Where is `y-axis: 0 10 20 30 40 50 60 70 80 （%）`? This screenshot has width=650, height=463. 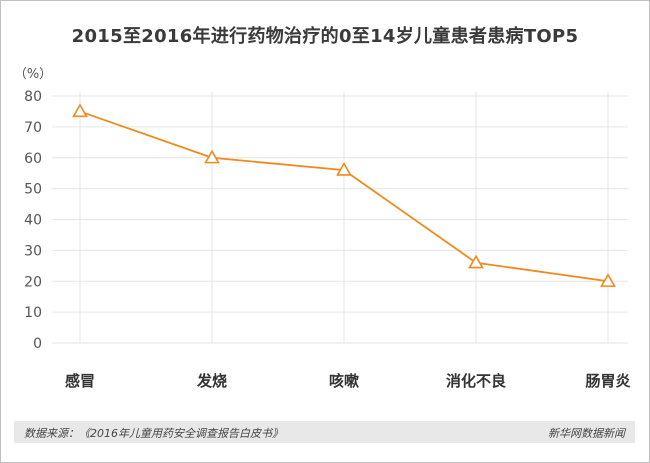 y-axis: 0 10 20 30 40 50 60 70 80 （%） is located at coordinates (33, 209).